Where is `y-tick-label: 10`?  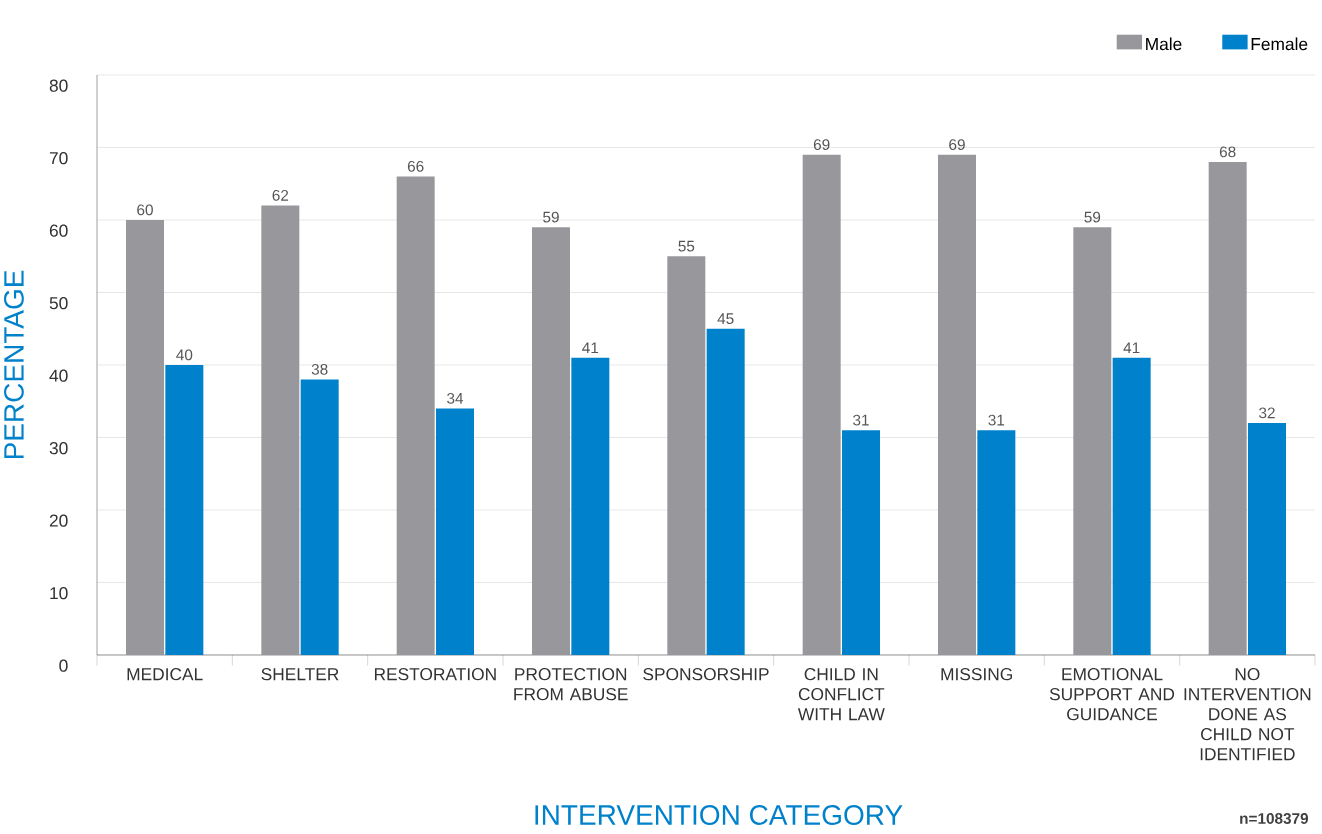 y-tick-label: 10 is located at coordinates (59, 593).